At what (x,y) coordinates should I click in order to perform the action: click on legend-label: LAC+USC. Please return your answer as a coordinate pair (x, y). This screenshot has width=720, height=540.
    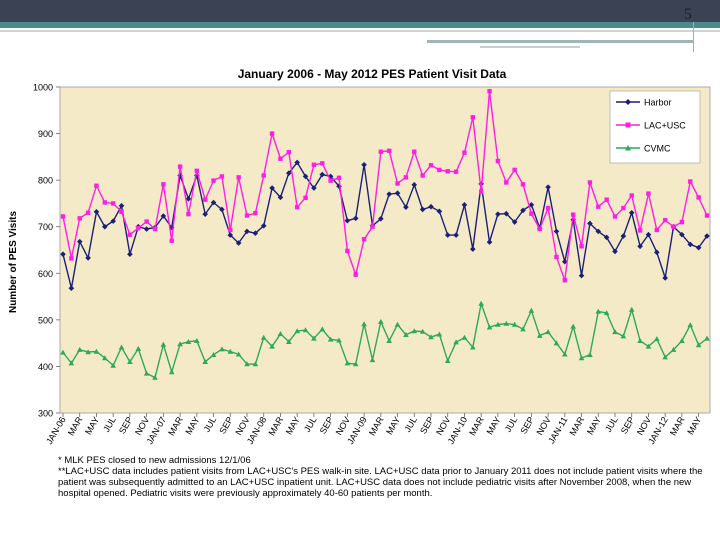
    Looking at the image, I should click on (665, 126).